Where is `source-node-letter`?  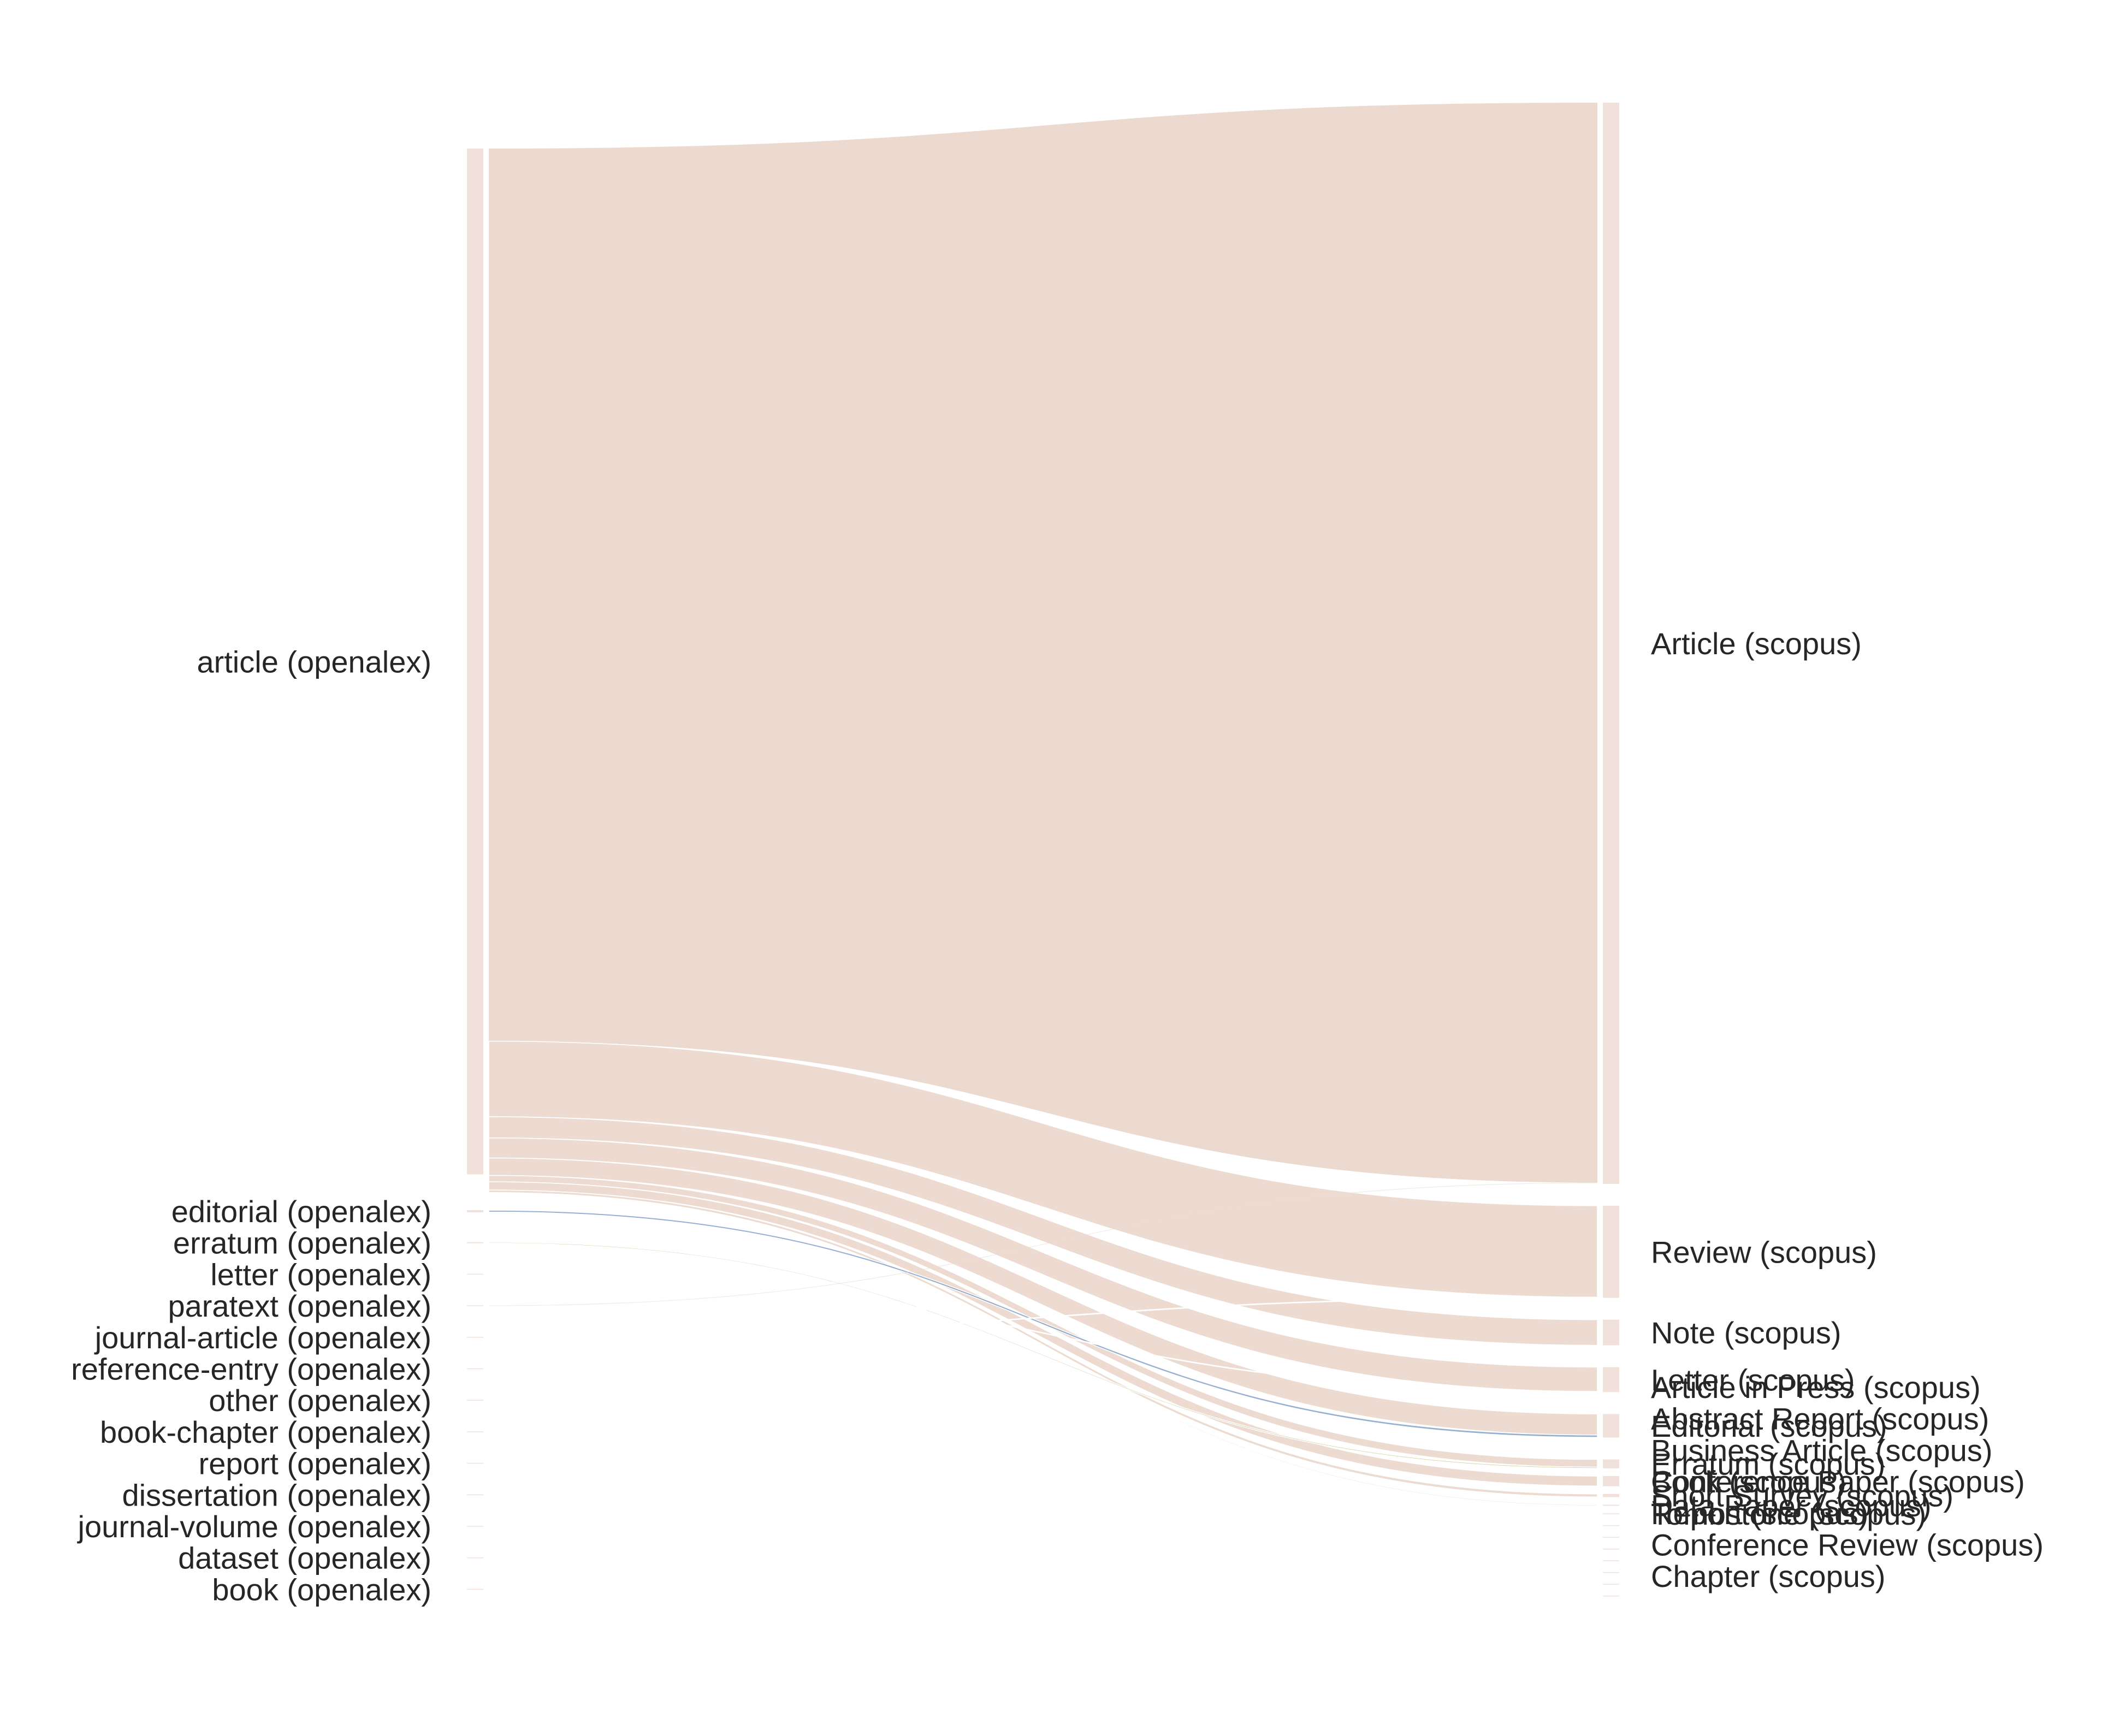 source-node-letter is located at coordinates (475, 1274).